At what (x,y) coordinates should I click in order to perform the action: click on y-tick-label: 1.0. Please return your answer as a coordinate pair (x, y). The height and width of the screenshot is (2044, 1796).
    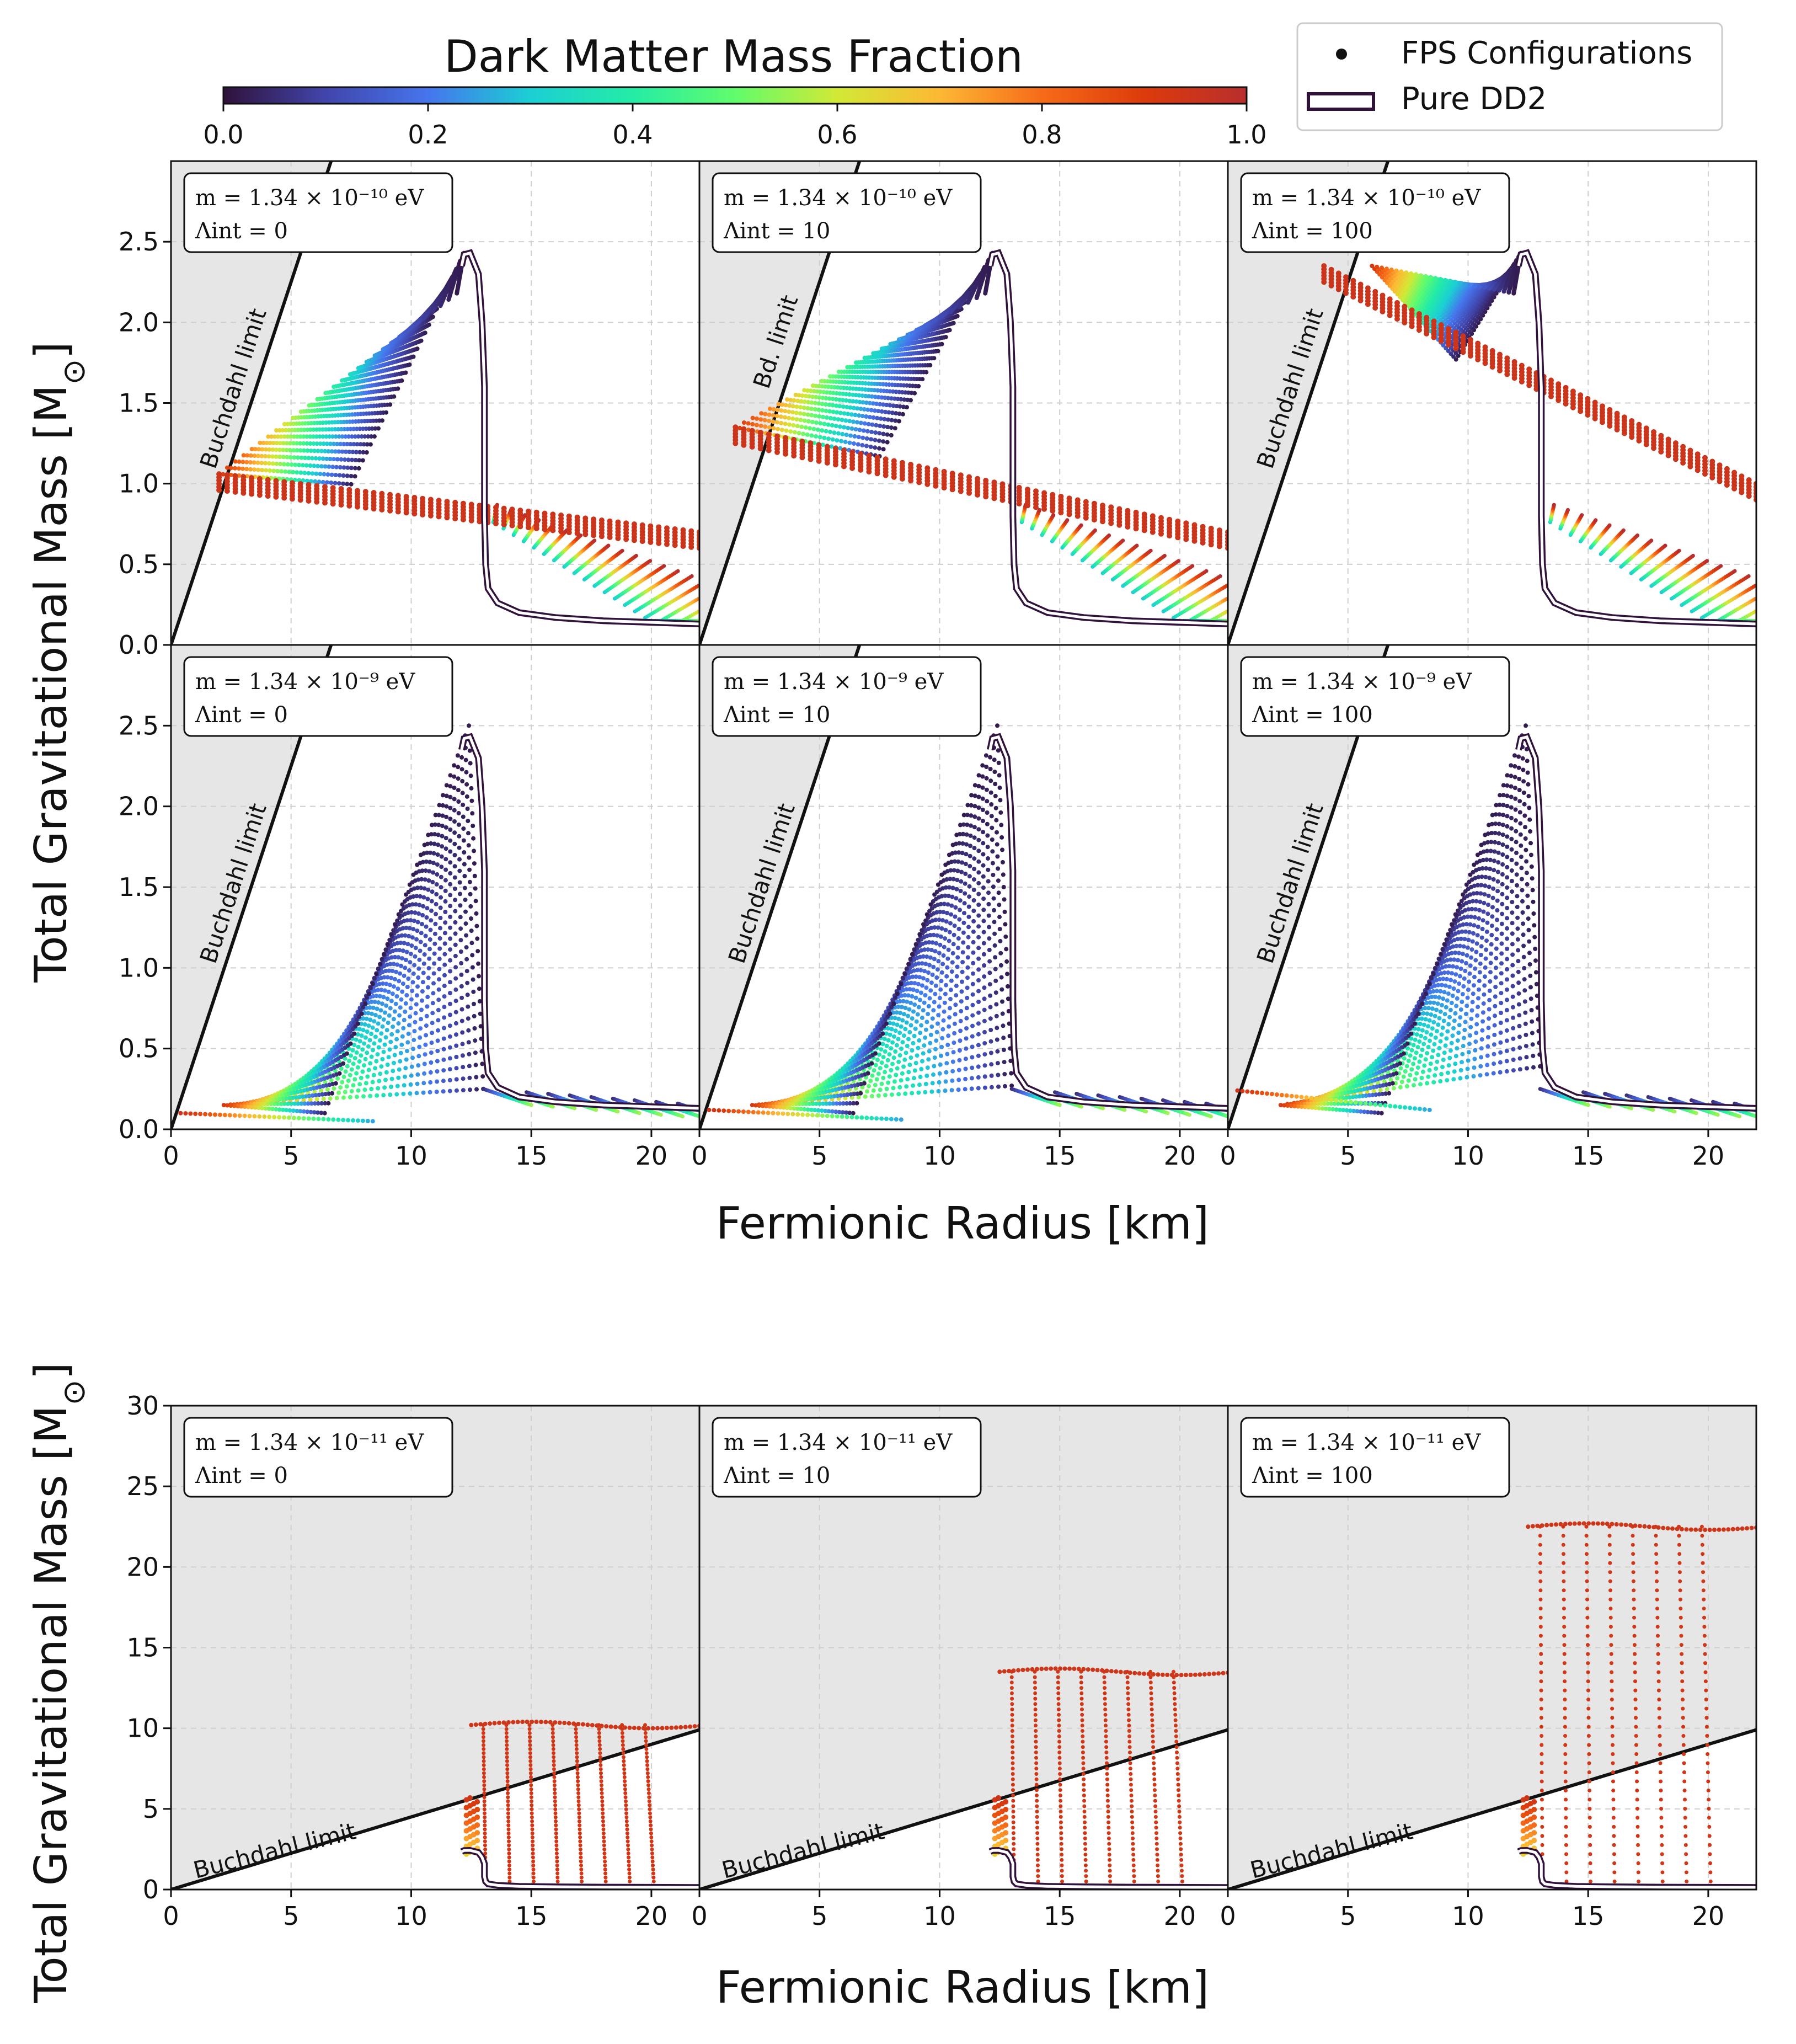
    Looking at the image, I should click on (139, 484).